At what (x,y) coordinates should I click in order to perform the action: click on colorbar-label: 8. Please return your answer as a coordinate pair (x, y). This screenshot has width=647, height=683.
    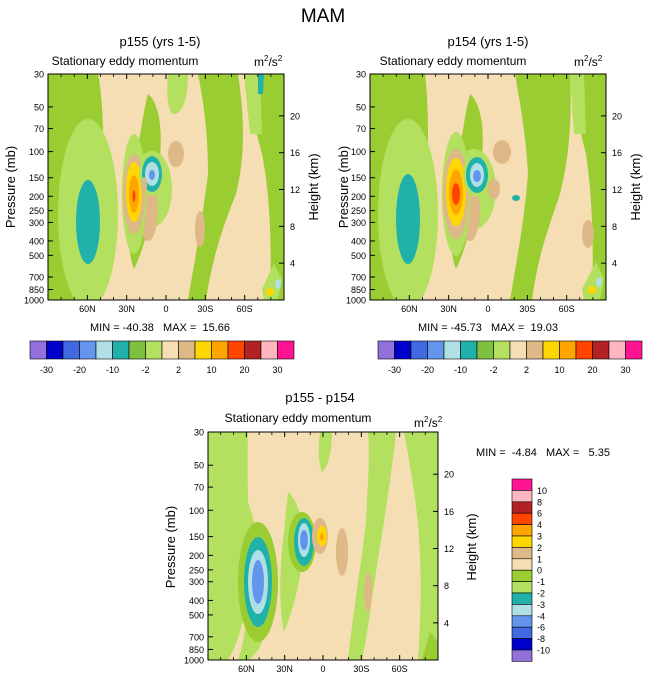
    Looking at the image, I should click on (539, 502).